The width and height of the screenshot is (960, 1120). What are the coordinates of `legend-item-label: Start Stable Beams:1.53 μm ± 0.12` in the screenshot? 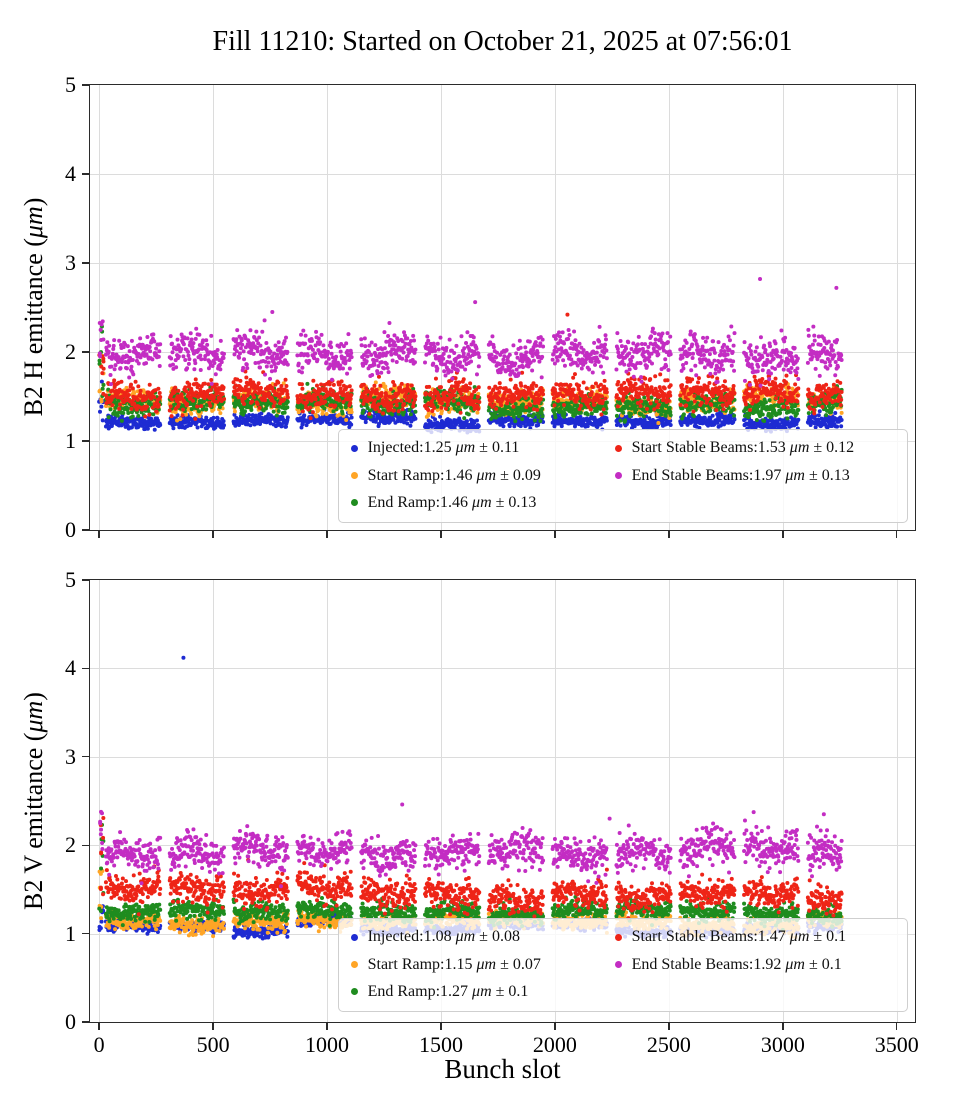 It's located at (743, 448).